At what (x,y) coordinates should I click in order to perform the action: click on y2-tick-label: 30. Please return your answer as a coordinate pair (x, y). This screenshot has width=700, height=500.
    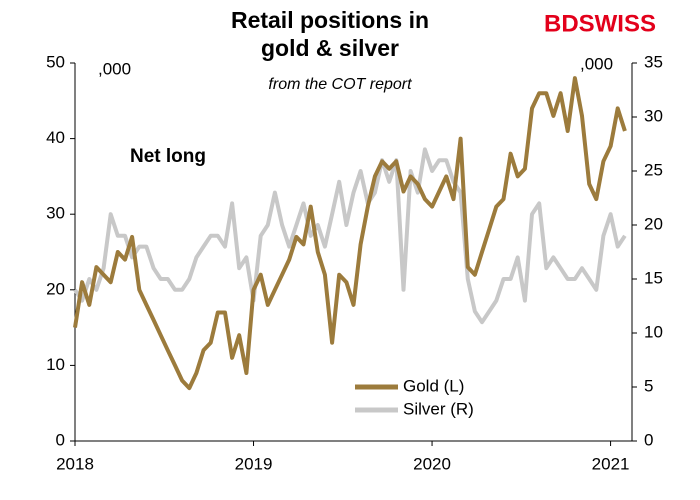
    Looking at the image, I should click on (653, 115).